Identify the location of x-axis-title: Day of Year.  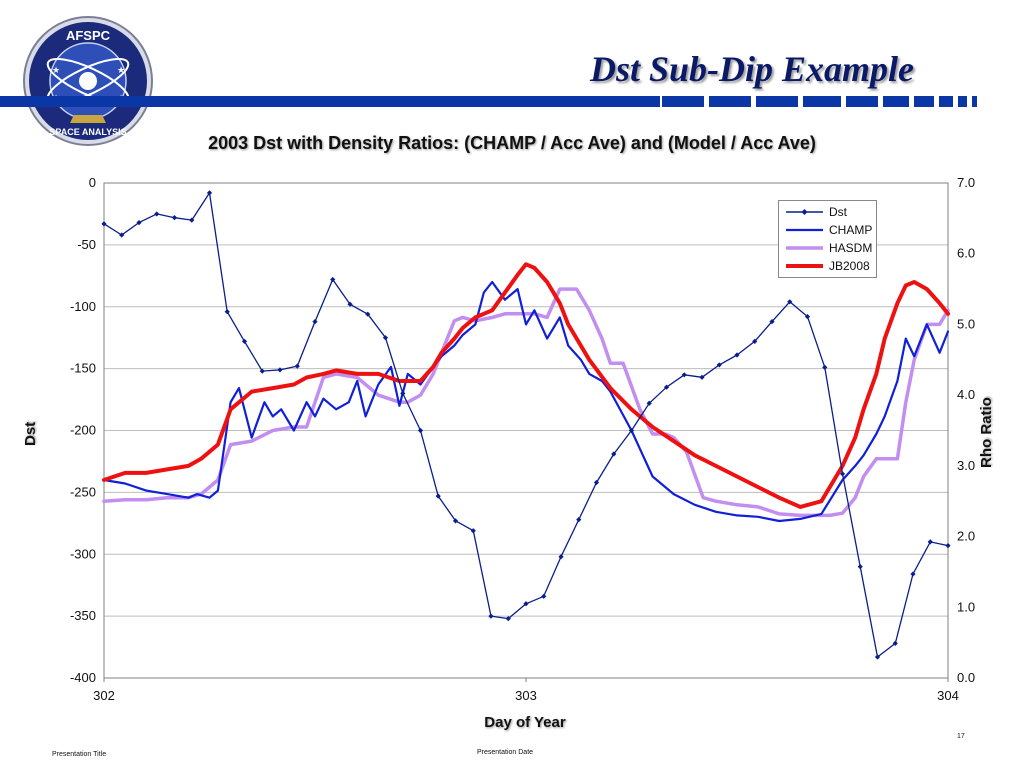
(525, 722).